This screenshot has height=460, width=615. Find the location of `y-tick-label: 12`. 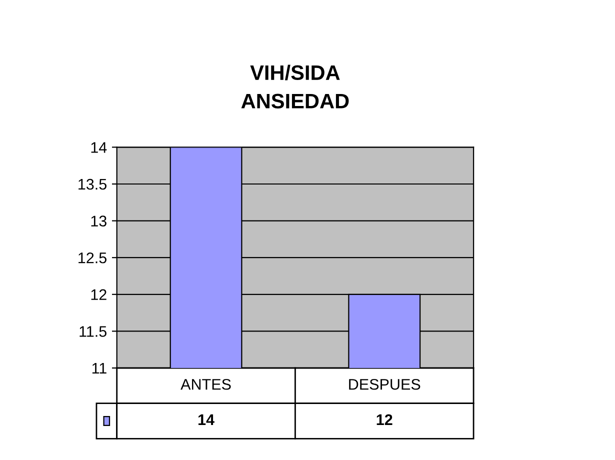

y-tick-label: 12 is located at coordinates (98, 294).